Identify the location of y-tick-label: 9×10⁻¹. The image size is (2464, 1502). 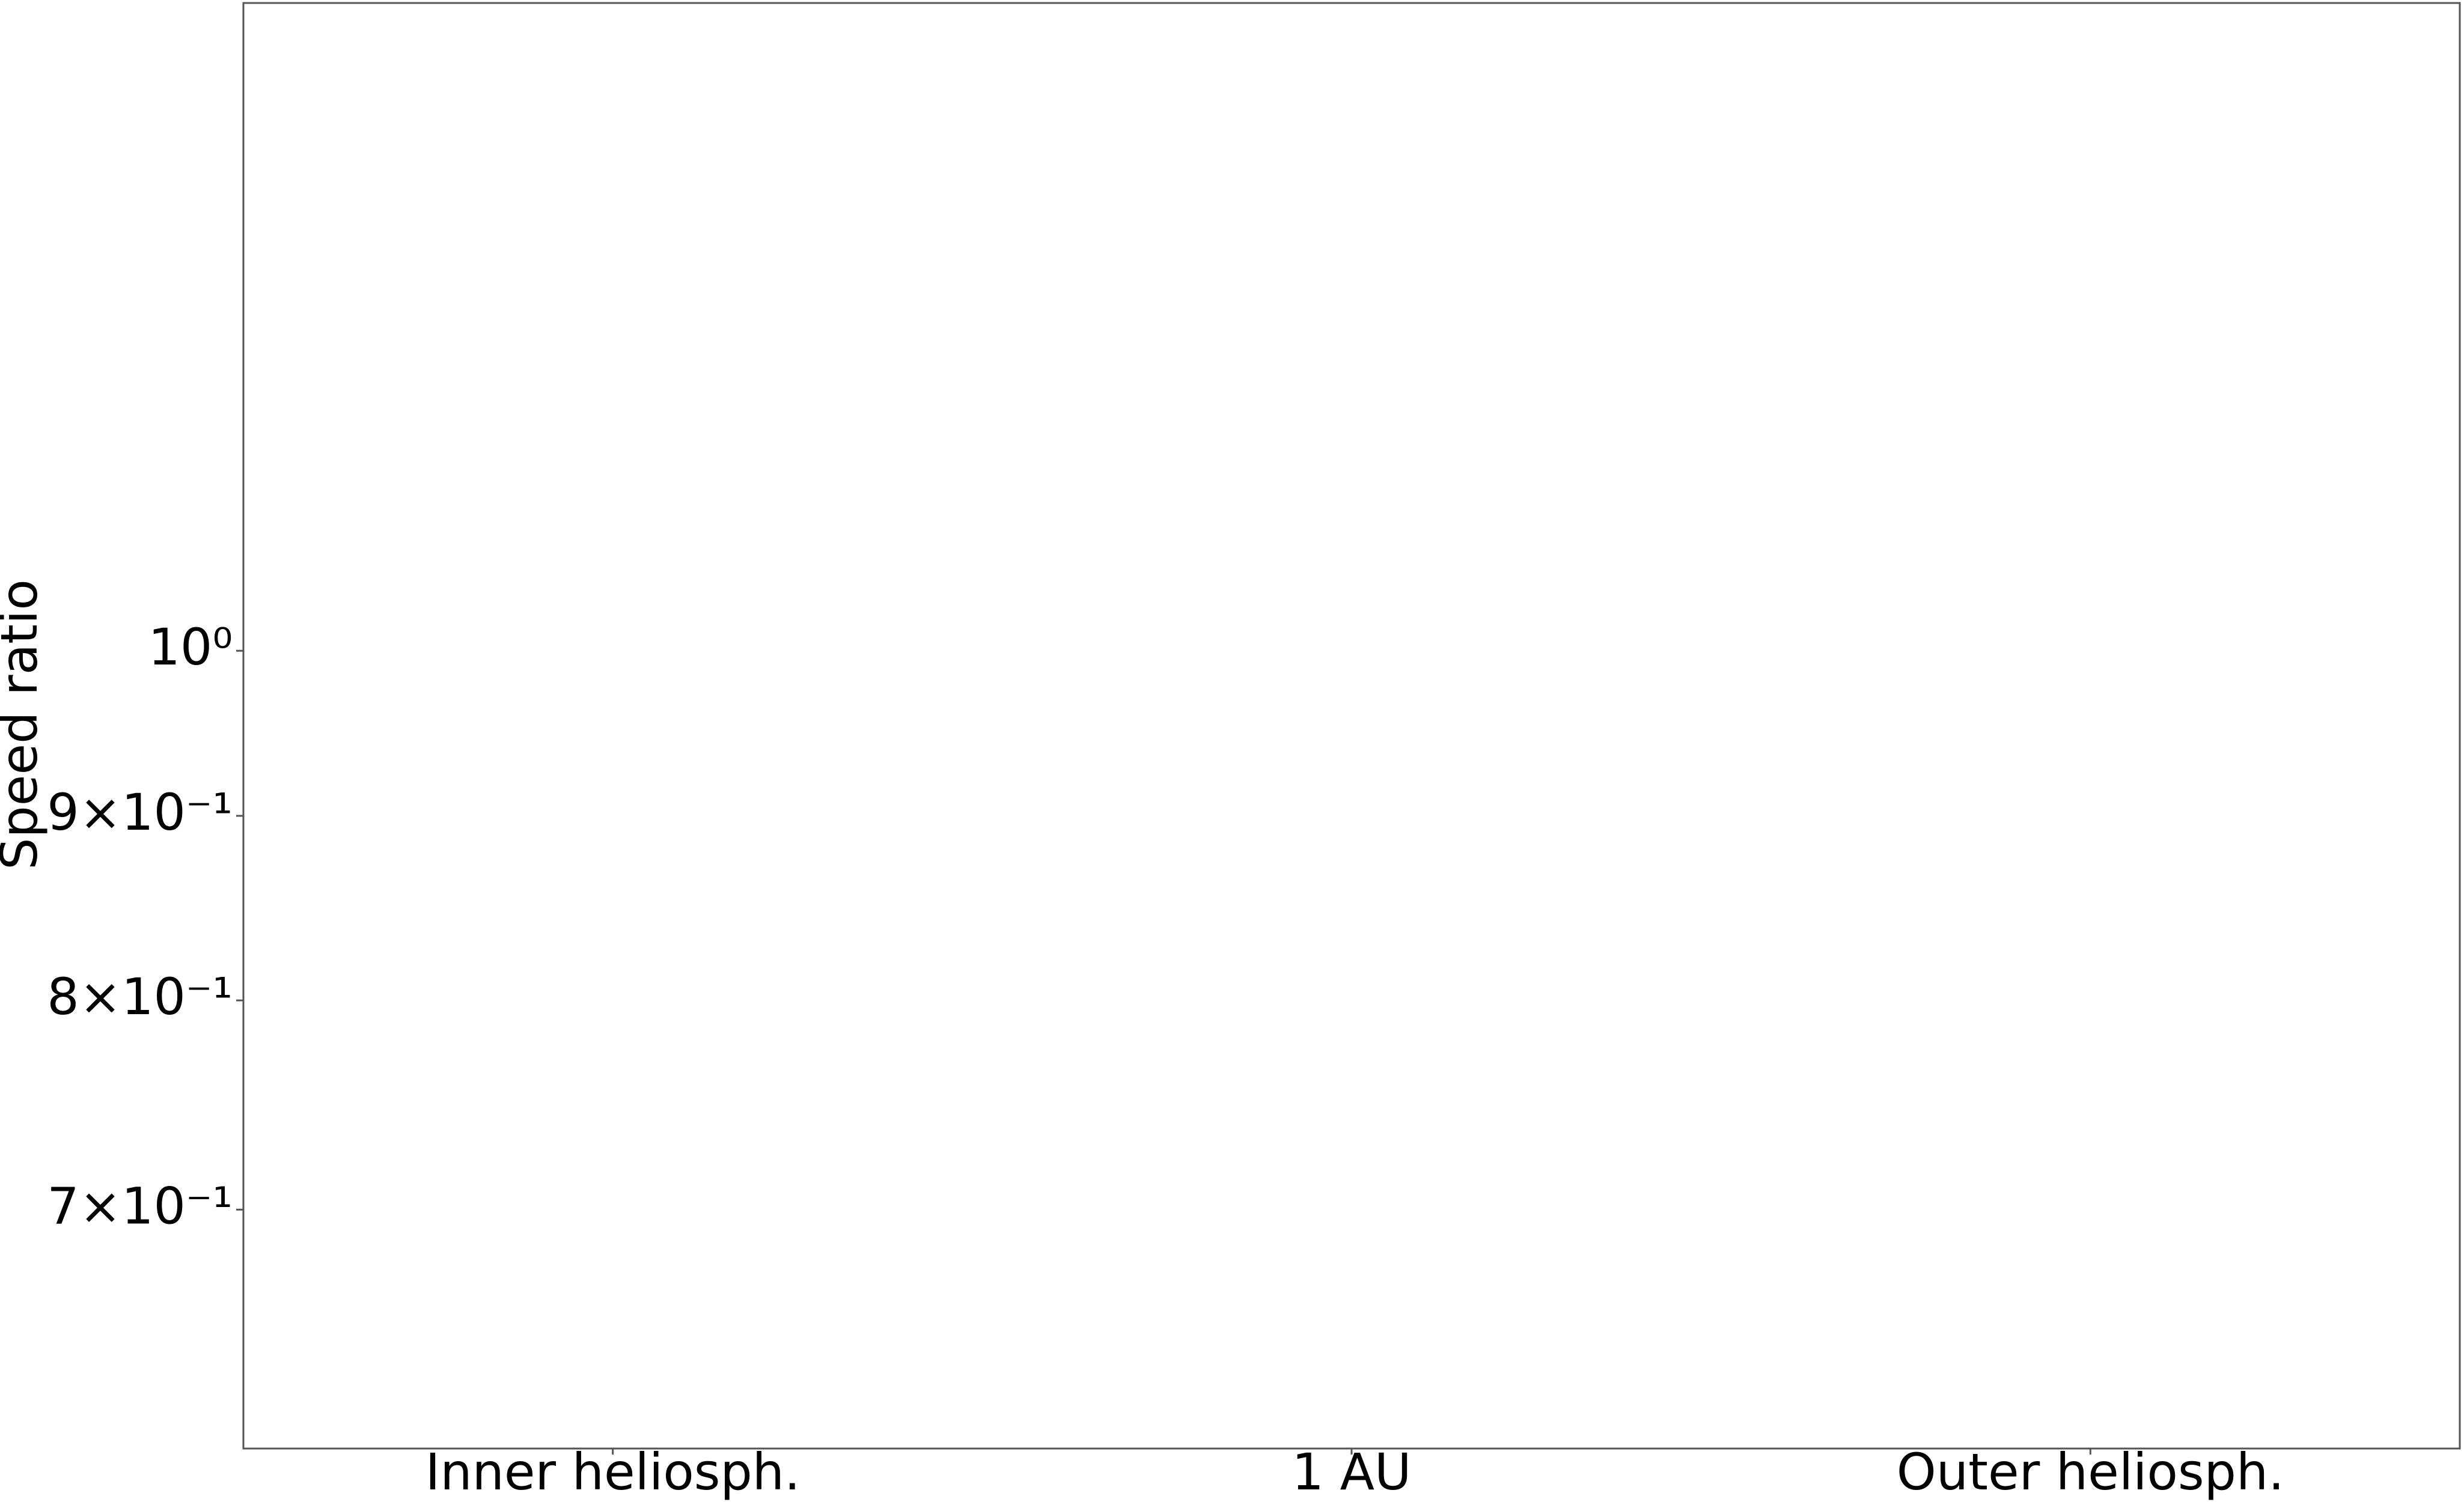
(140, 813).